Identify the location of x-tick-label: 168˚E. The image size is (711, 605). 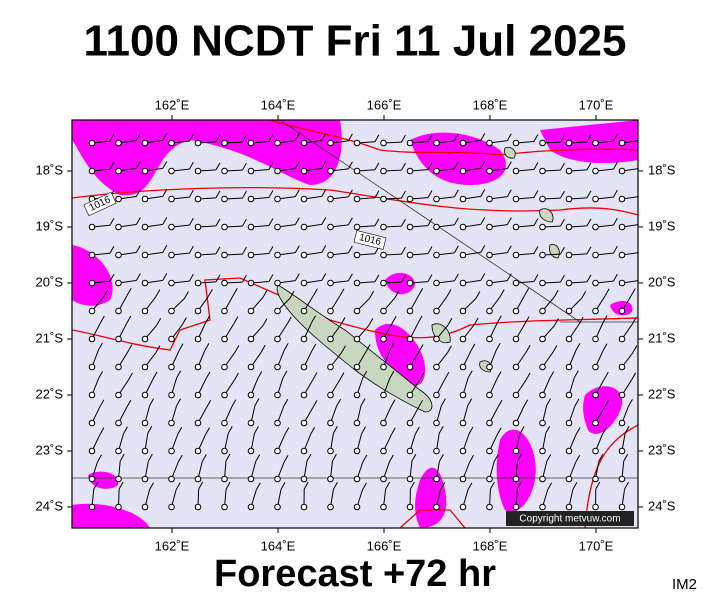
(490, 104).